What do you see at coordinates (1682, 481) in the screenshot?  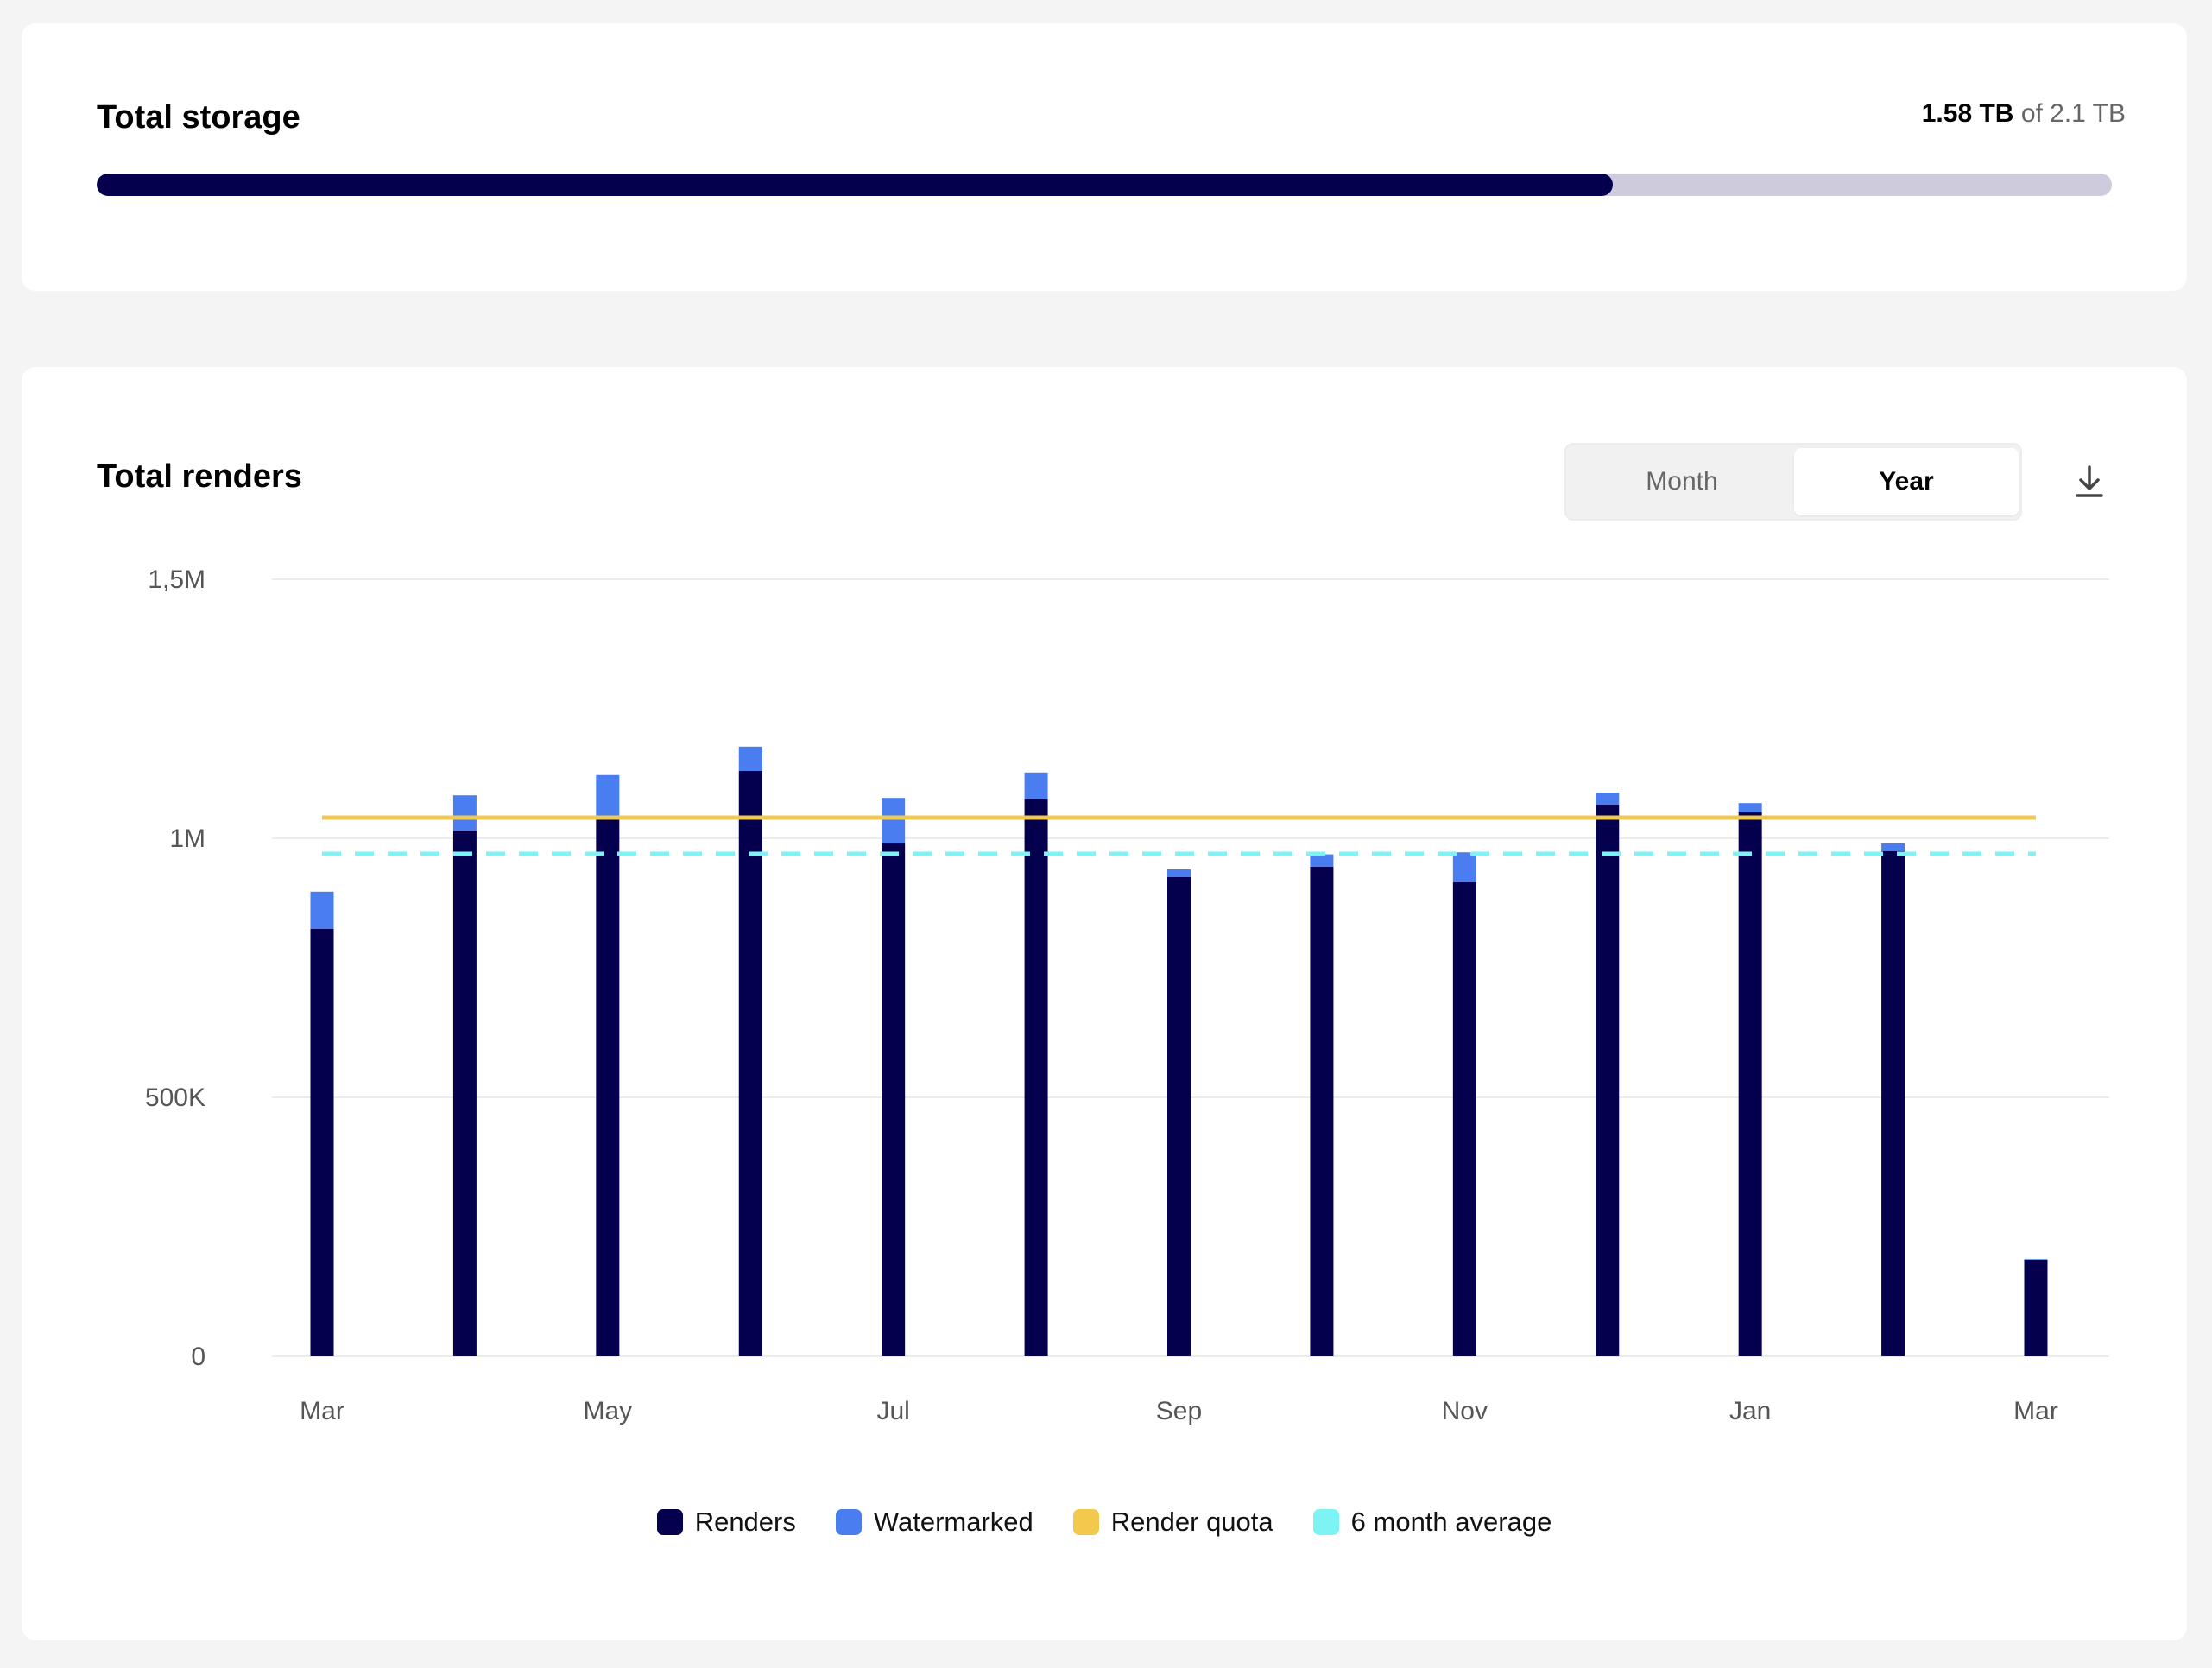 I see `toggle-month: Month` at bounding box center [1682, 481].